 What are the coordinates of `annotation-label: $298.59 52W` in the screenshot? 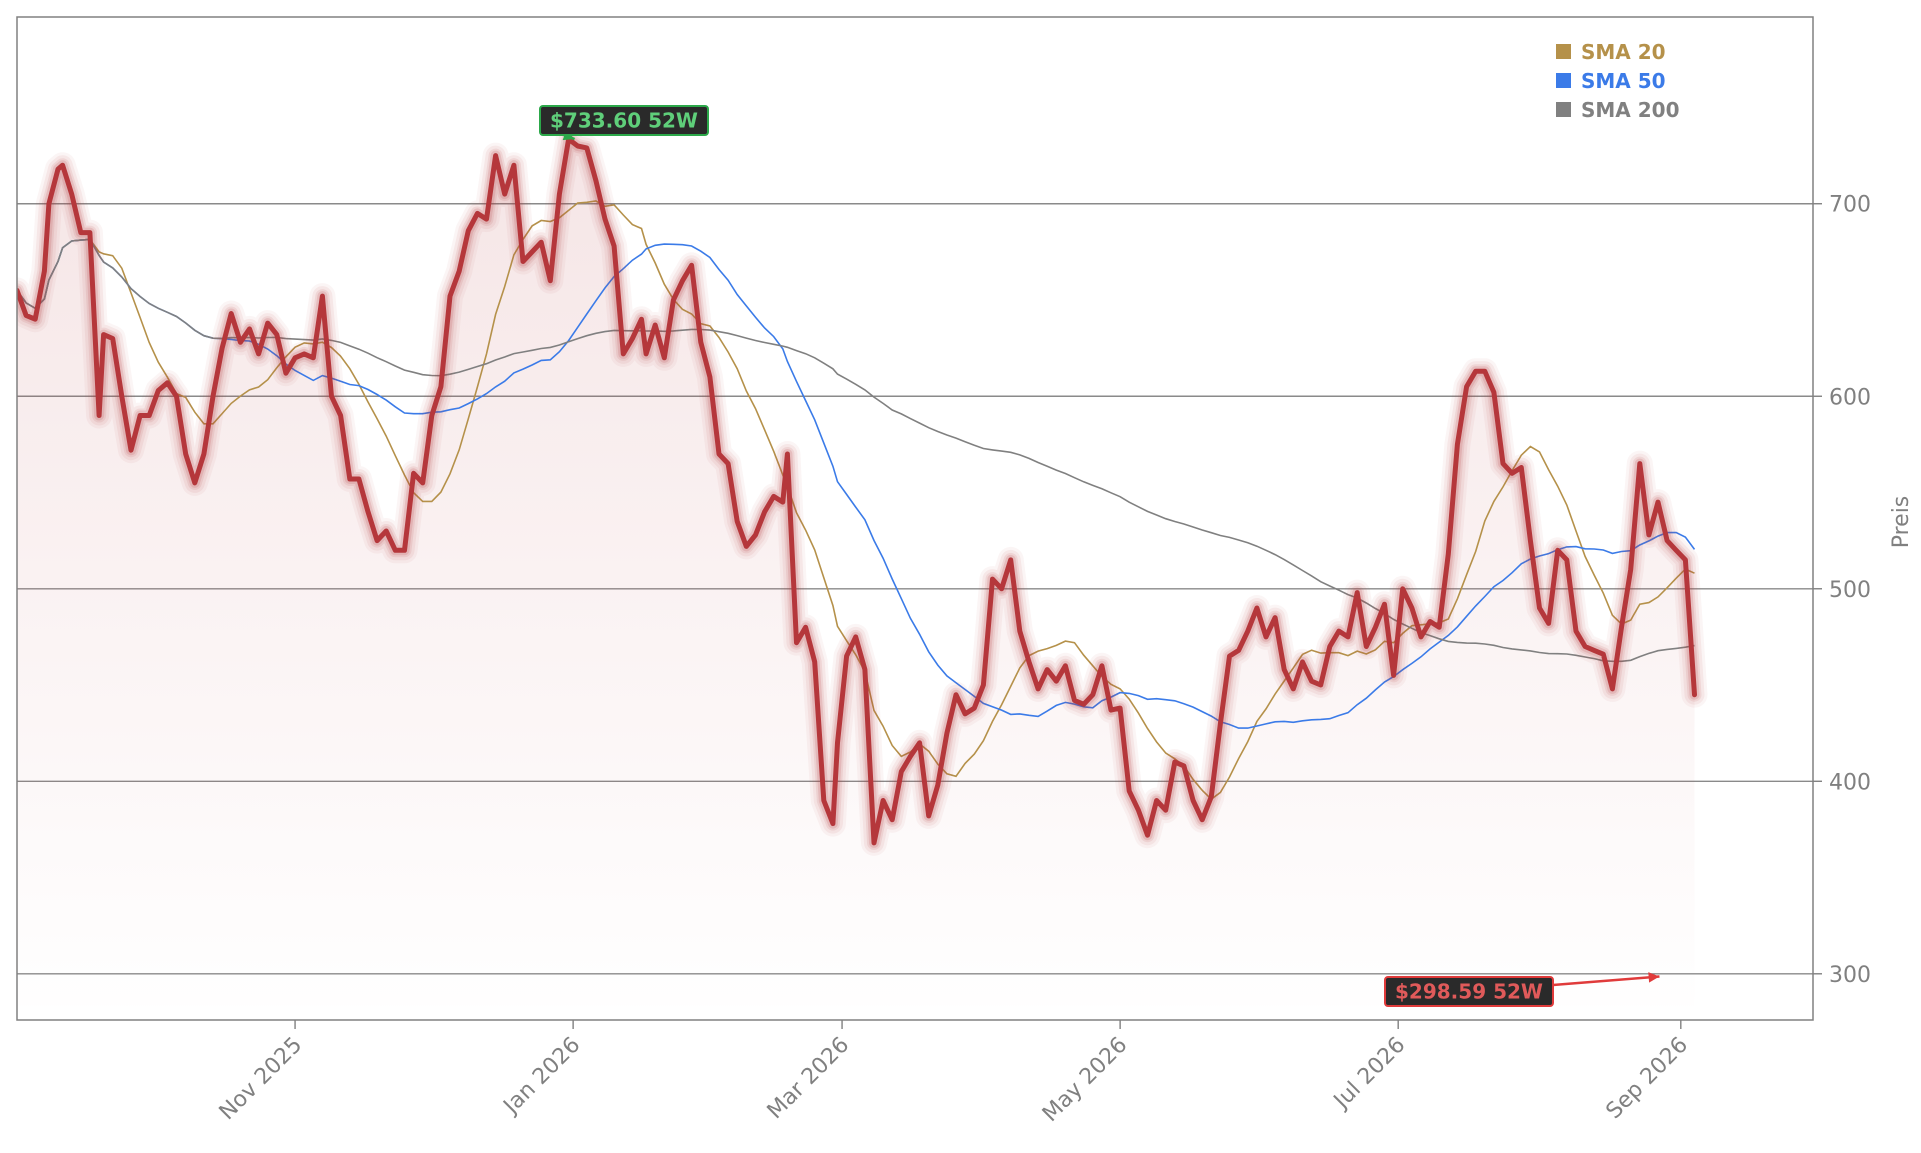 It's located at (1469, 992).